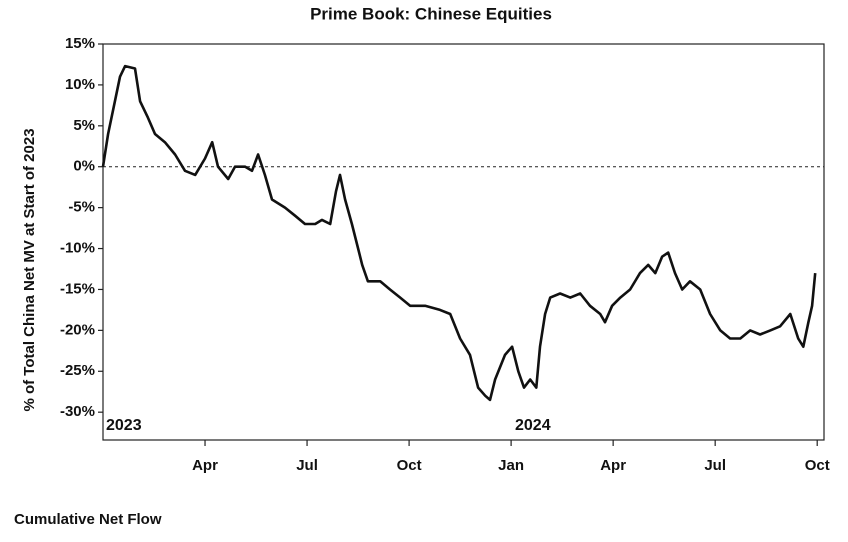 The width and height of the screenshot is (848, 542). What do you see at coordinates (77, 370) in the screenshot?
I see `y-tick-label: -25%` at bounding box center [77, 370].